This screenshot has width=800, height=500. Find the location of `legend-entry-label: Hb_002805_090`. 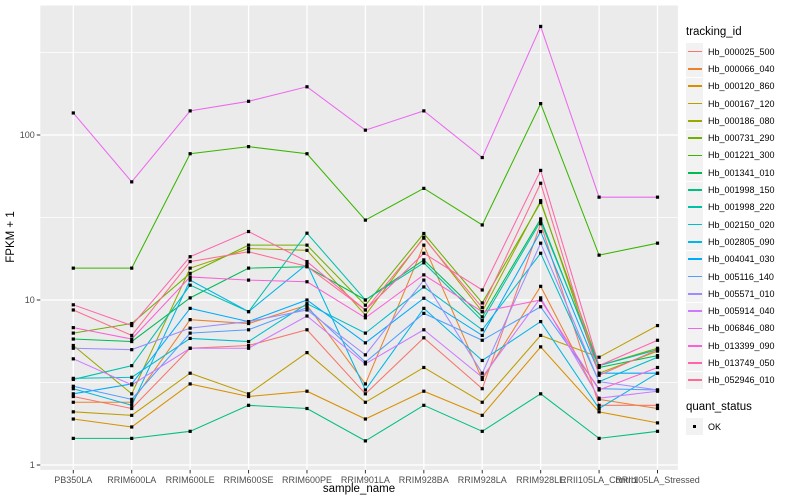

legend-entry-label: Hb_002805_090 is located at coordinates (741, 241).